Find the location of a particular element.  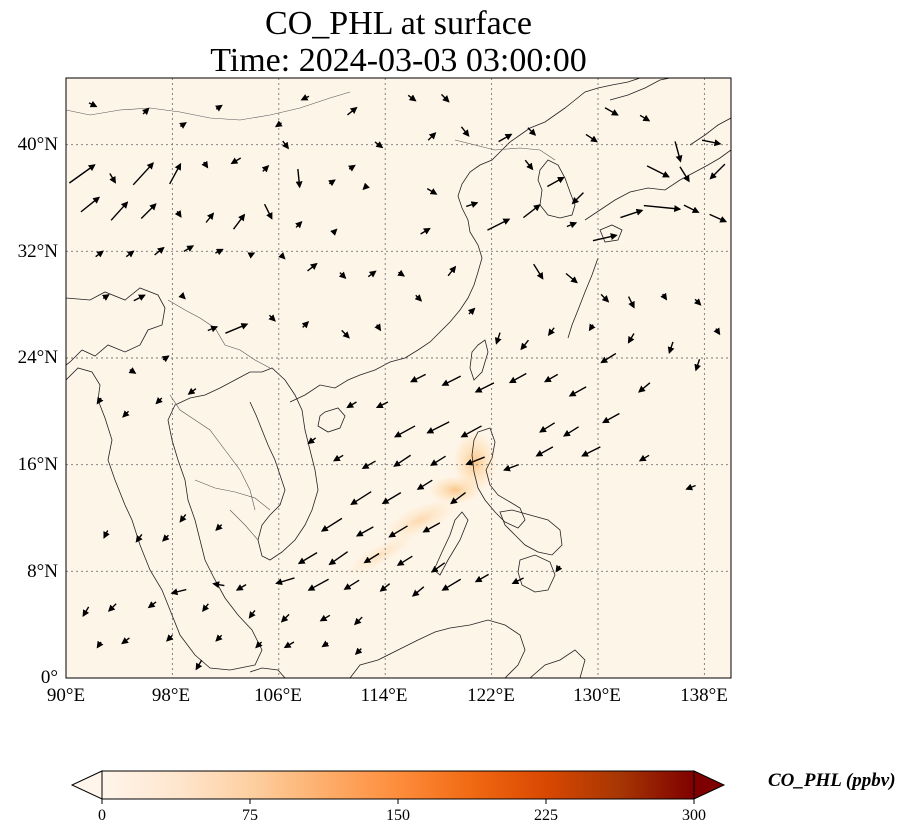

colorbar-tick-0: 0 is located at coordinates (102, 815).